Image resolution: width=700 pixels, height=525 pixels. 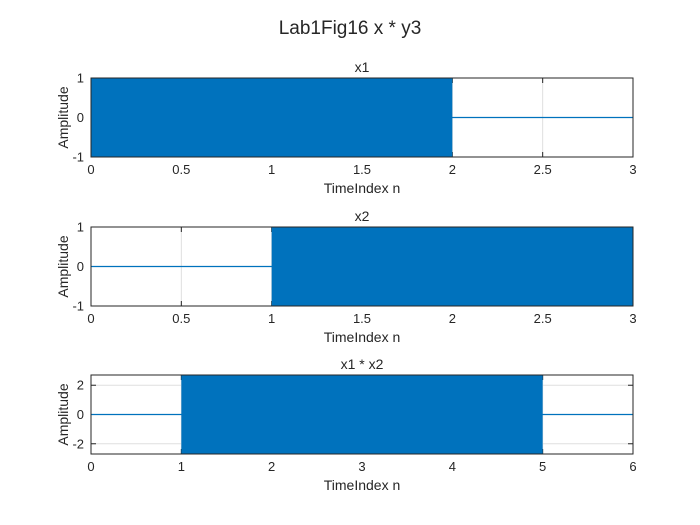 What do you see at coordinates (362, 216) in the screenshot?
I see `subplot-title: x2` at bounding box center [362, 216].